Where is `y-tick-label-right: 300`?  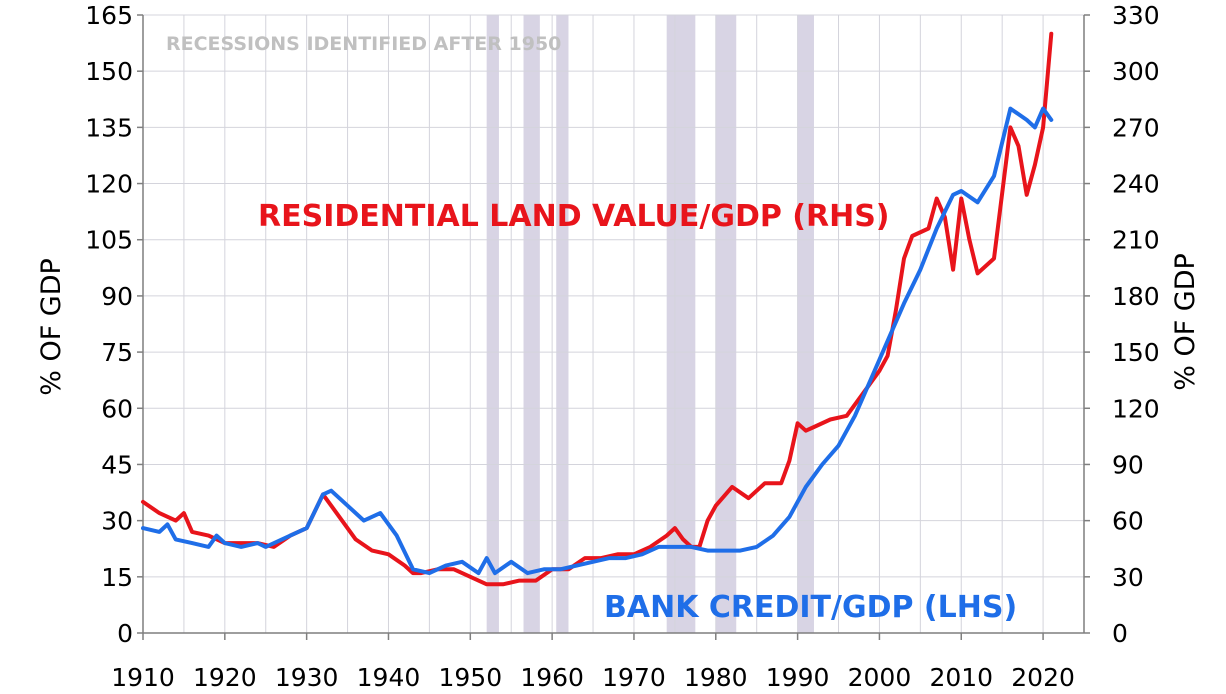 y-tick-label-right: 300 is located at coordinates (1136, 71).